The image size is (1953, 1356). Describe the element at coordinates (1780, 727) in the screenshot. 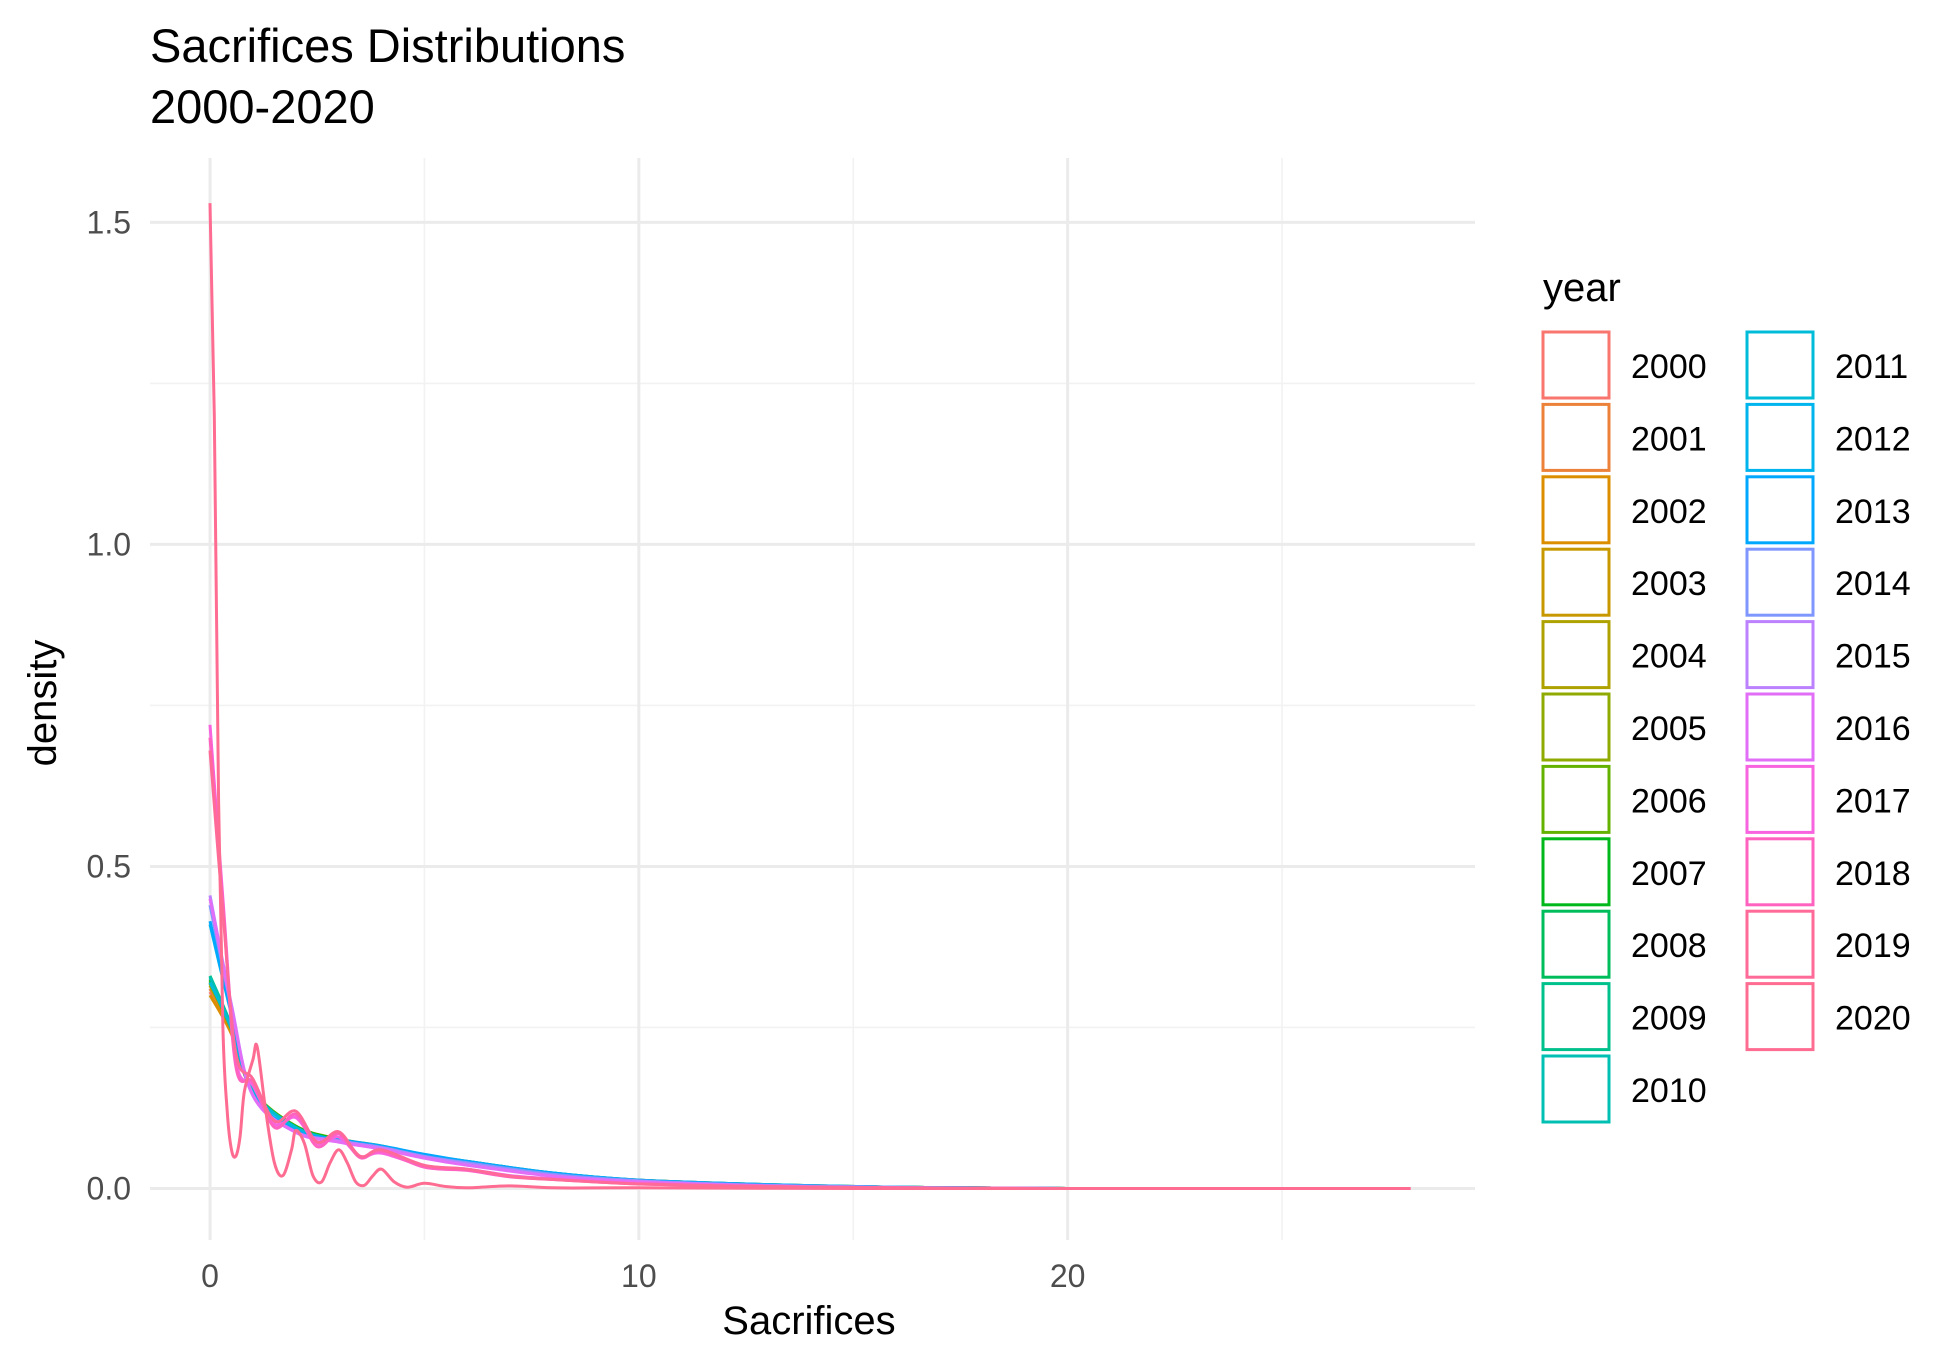

I see `legend-key-2016` at that location.